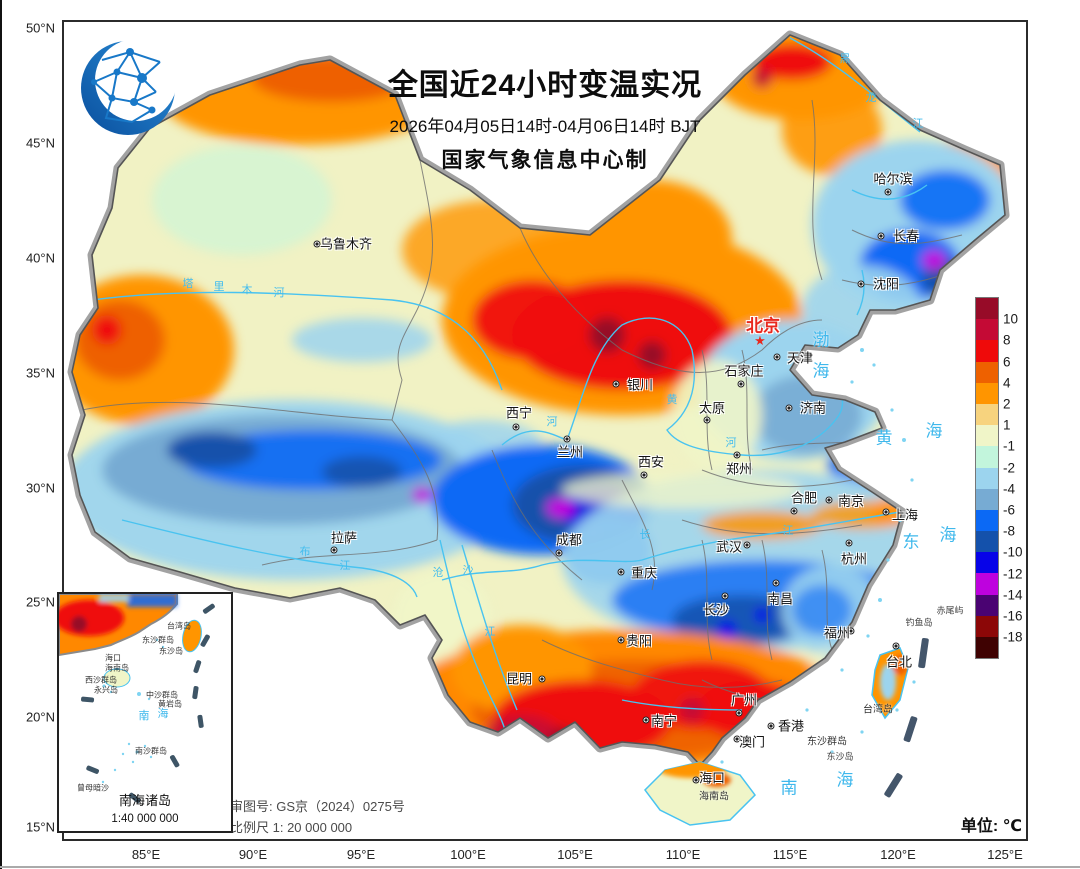  I want to click on city-label: 太原, so click(712, 408).